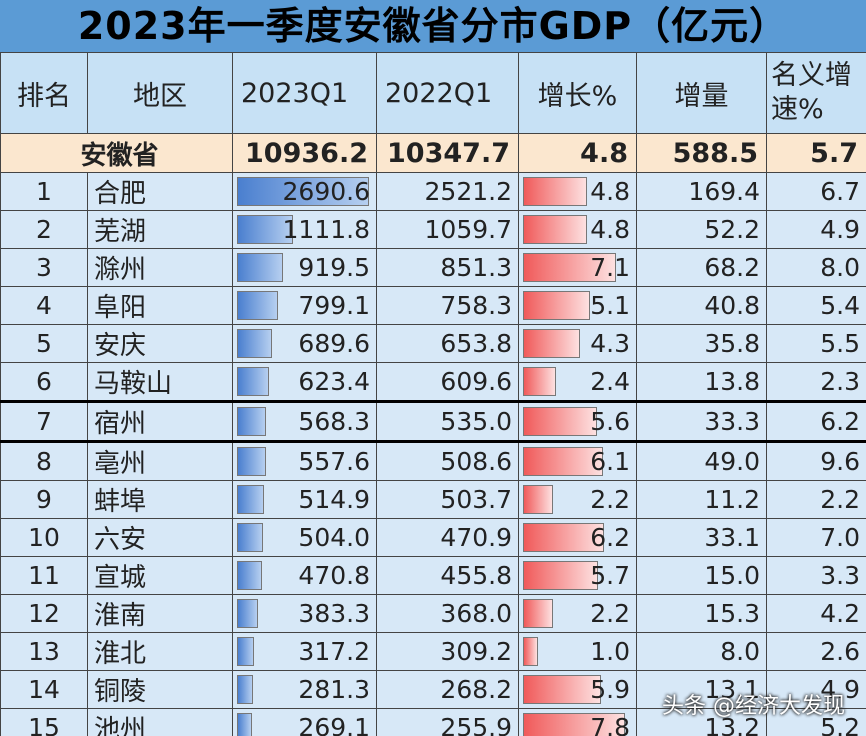 This screenshot has width=866, height=736. What do you see at coordinates (610, 305) in the screenshot?
I see `growth-value: 5.1` at bounding box center [610, 305].